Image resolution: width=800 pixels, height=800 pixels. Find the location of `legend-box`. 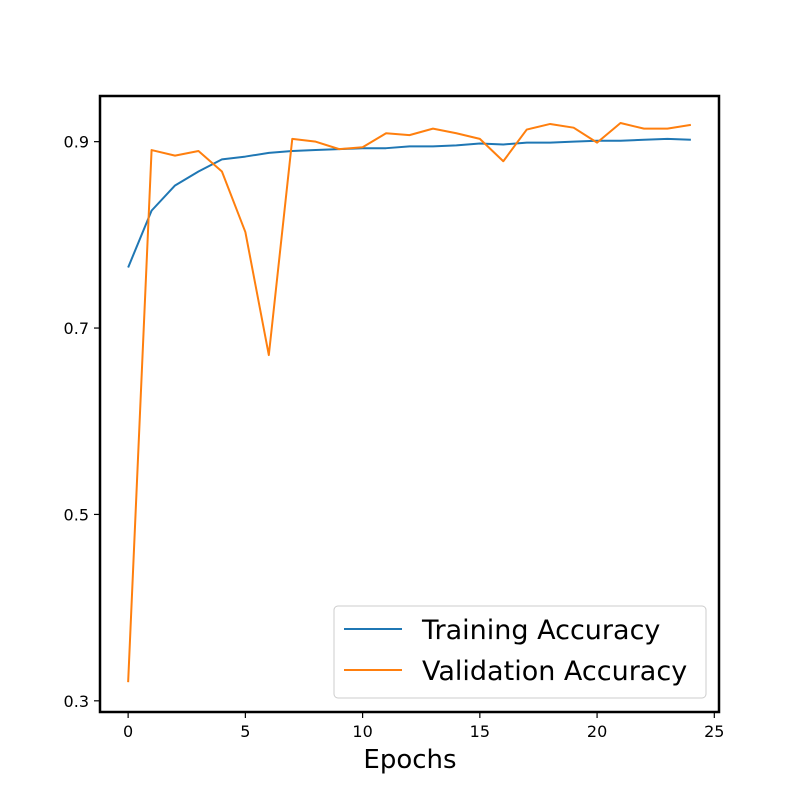

legend-box is located at coordinates (520, 652).